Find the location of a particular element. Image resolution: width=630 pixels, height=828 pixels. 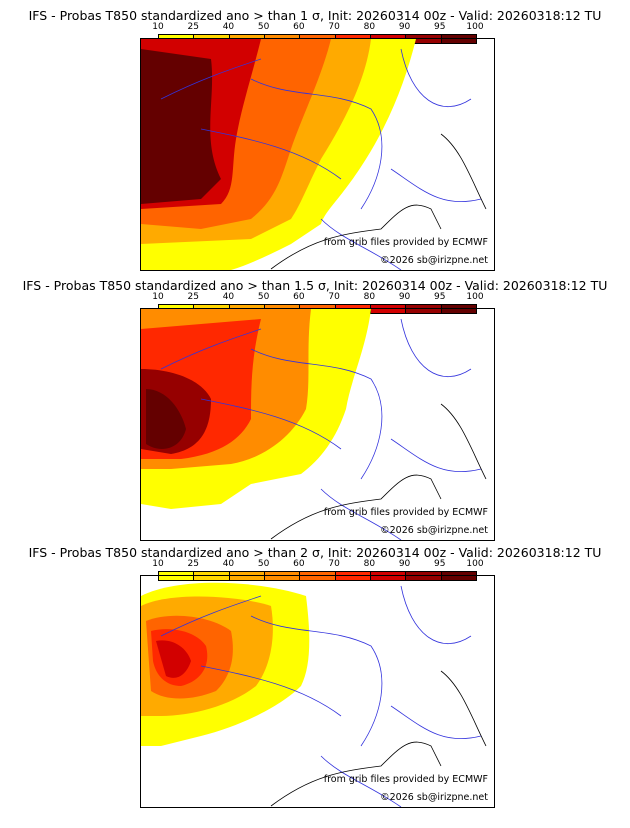

colorbar is located at coordinates (317, 576).